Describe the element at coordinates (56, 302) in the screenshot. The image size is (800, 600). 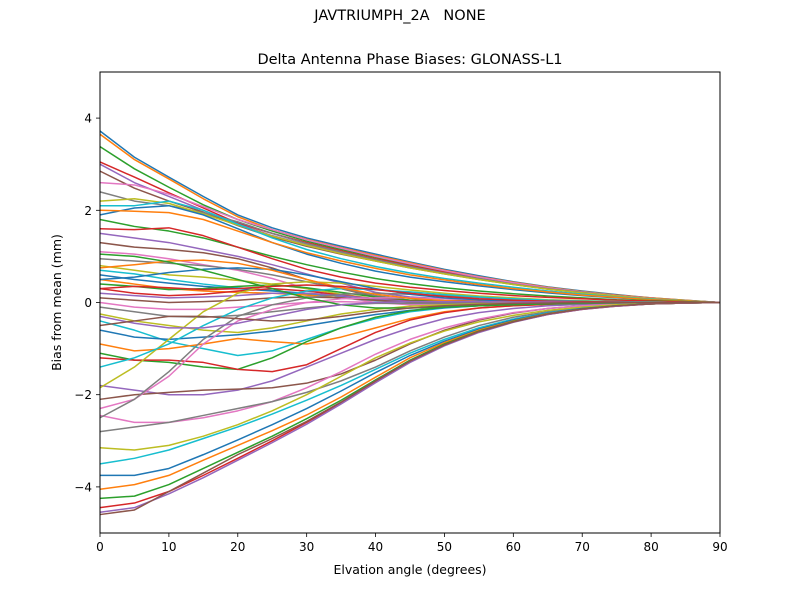
I see `y-axis-label: Bias from mean (mm)` at that location.